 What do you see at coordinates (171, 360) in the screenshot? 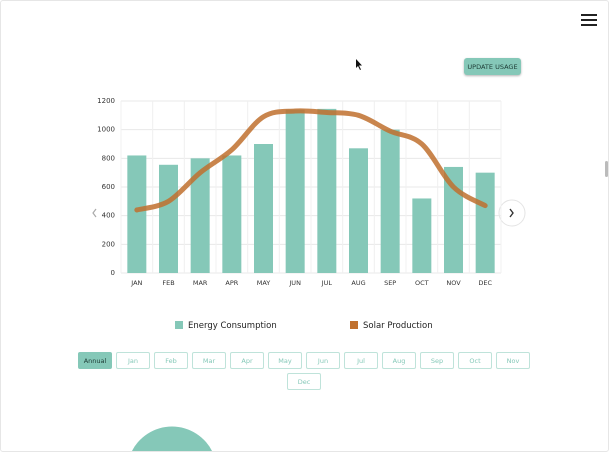
I see `month-tab: Feb` at bounding box center [171, 360].